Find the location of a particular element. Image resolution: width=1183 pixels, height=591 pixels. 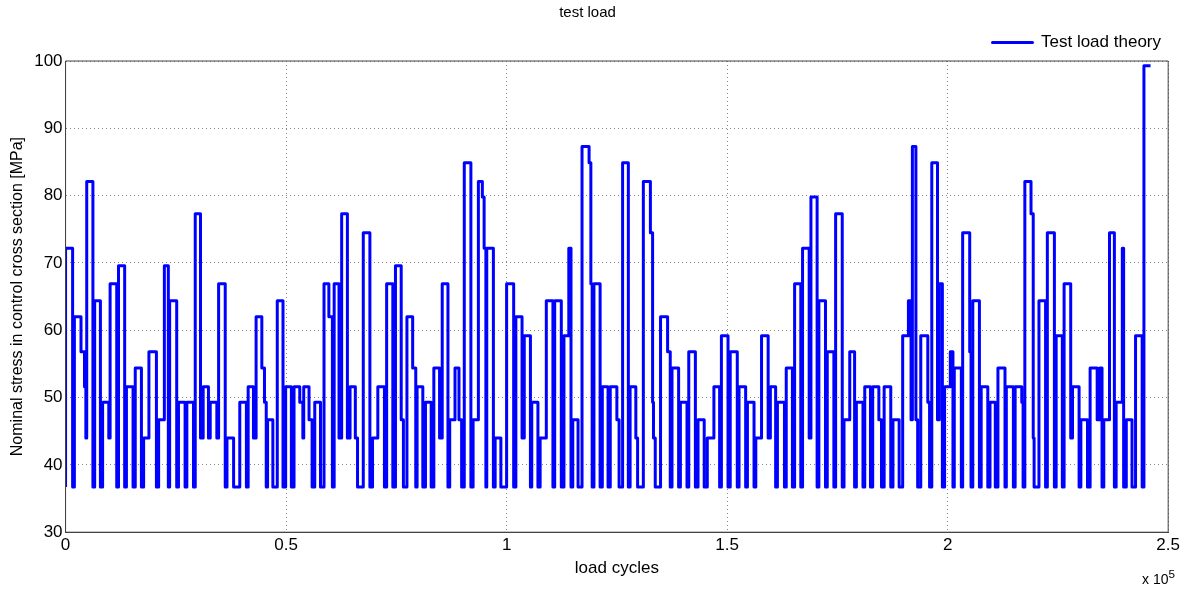

y-tick-label: 60 is located at coordinates (53, 329).